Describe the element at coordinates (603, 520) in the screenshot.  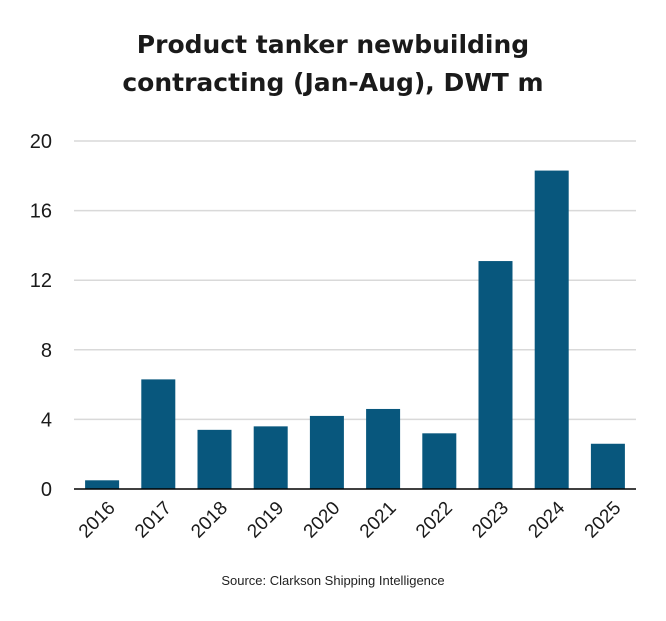
I see `x-tick-label: 2025` at that location.